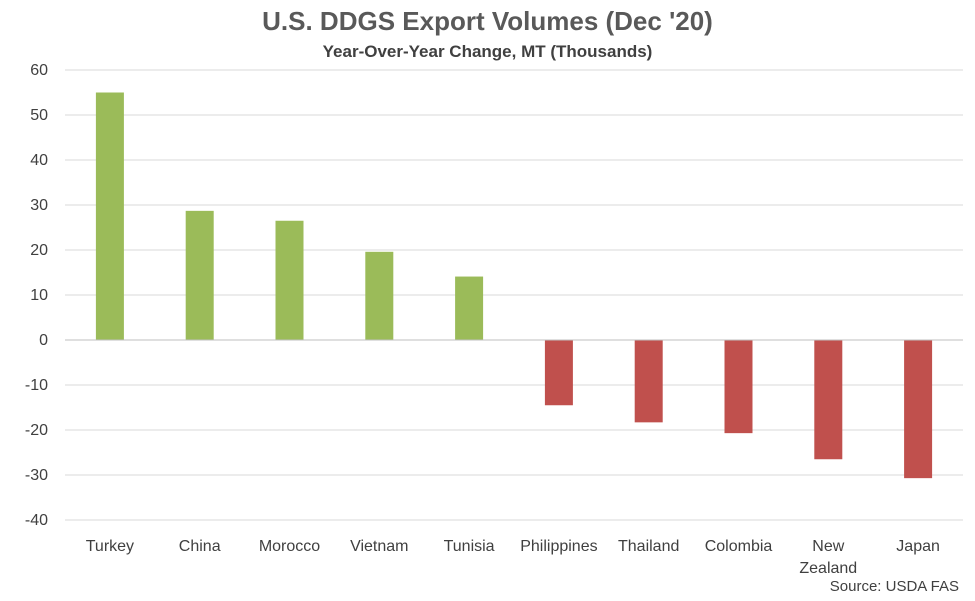 The image size is (975, 601). I want to click on bar-philippines, so click(558, 373).